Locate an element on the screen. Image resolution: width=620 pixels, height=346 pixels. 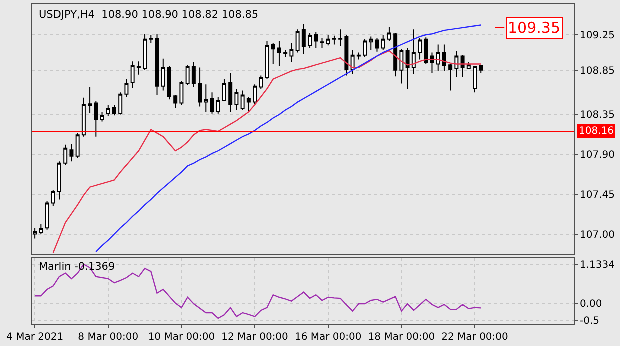
y-tick-label: 107.00 is located at coordinates (597, 235).